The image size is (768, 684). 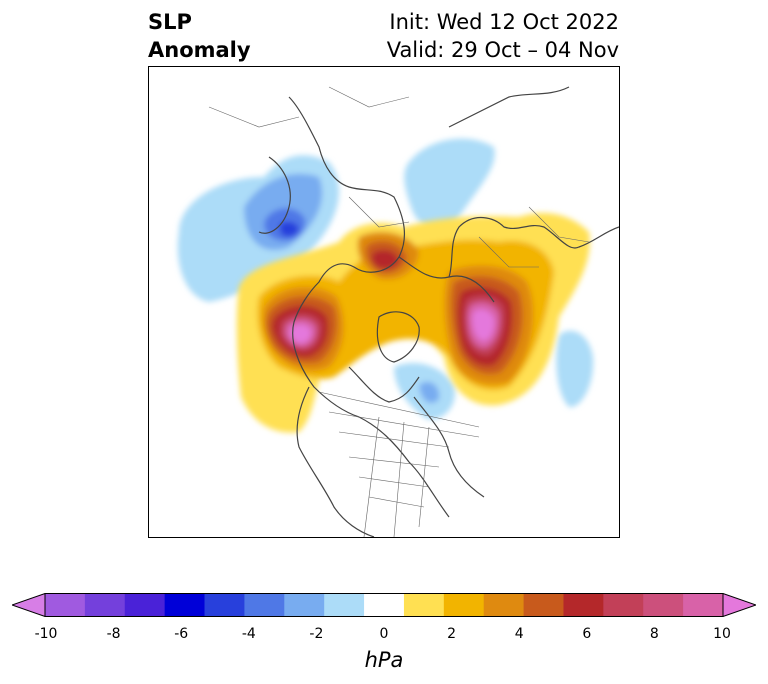 What do you see at coordinates (519, 634) in the screenshot?
I see `colorbar-tick-label: 4` at bounding box center [519, 634].